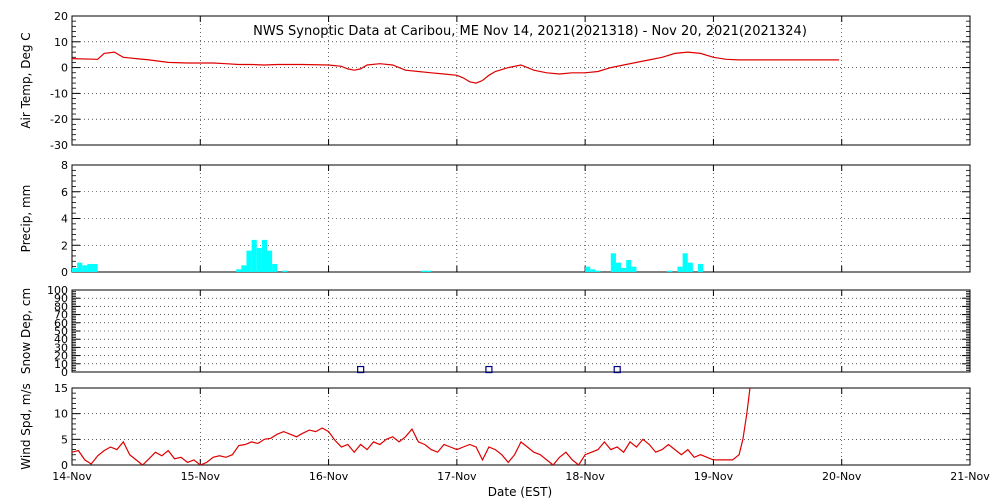  What do you see at coordinates (26, 219) in the screenshot?
I see `y-axis-label: Precip, mm` at bounding box center [26, 219].